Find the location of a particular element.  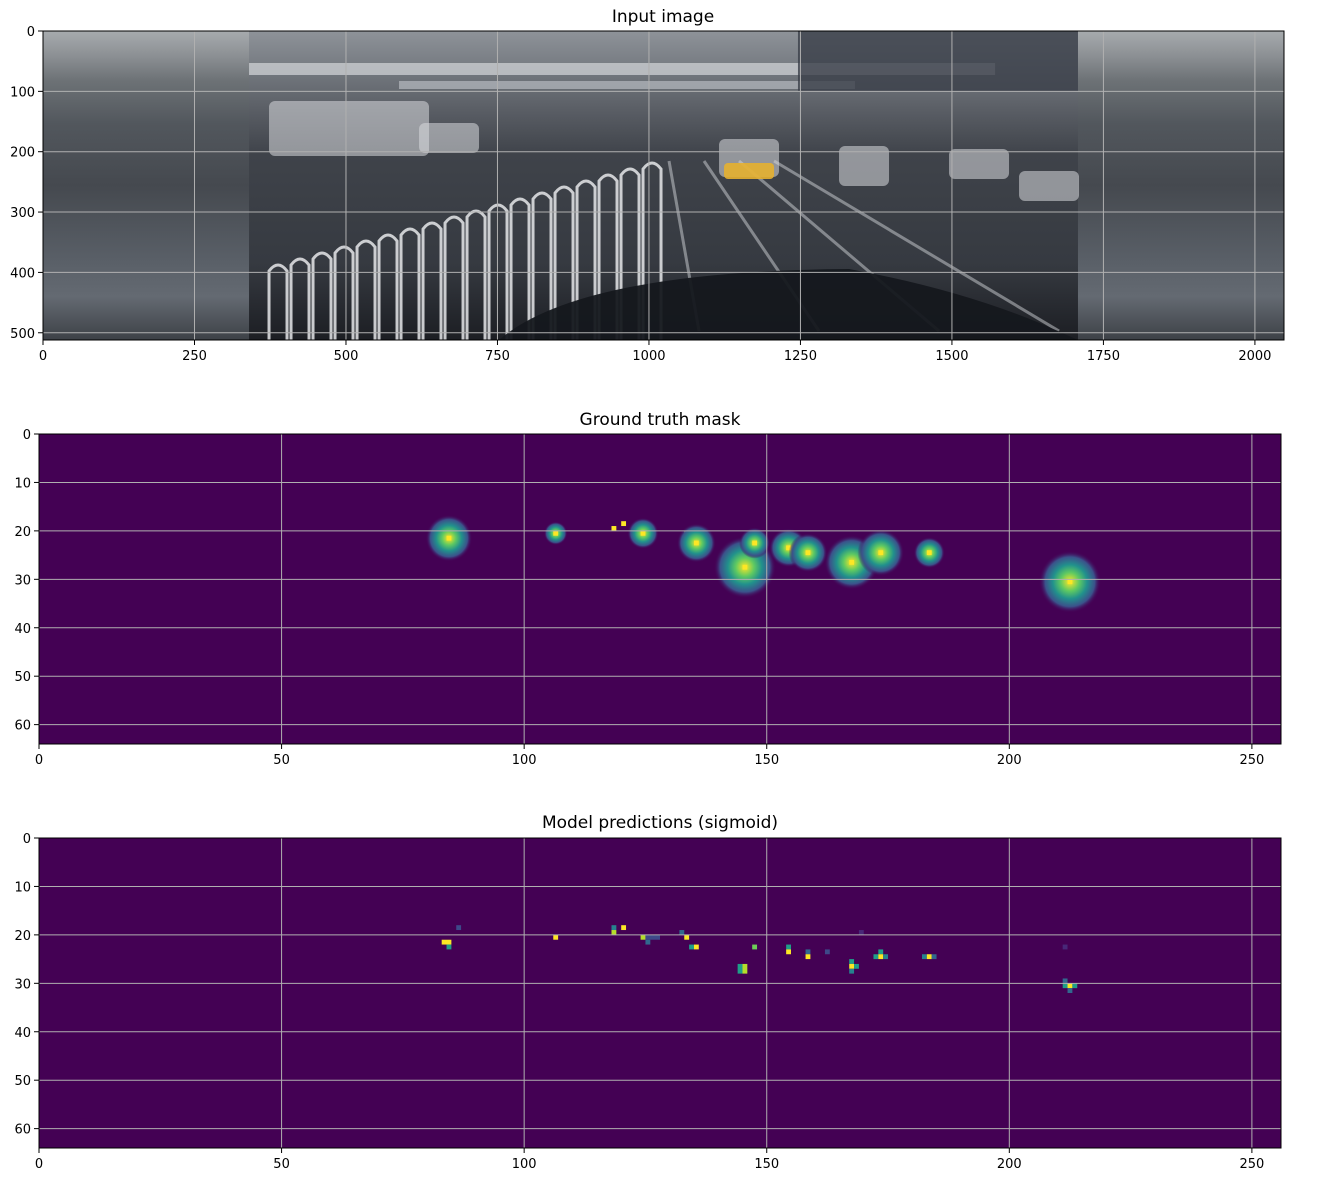

y-tick-label: 200 is located at coordinates (22, 153).